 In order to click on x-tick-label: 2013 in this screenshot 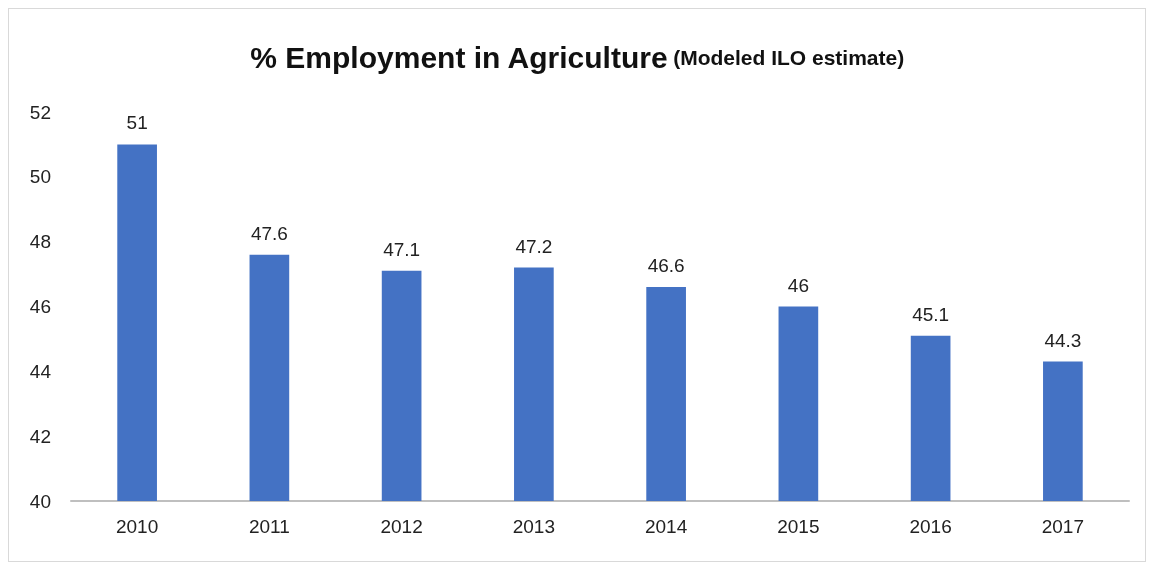, I will do `click(534, 526)`.